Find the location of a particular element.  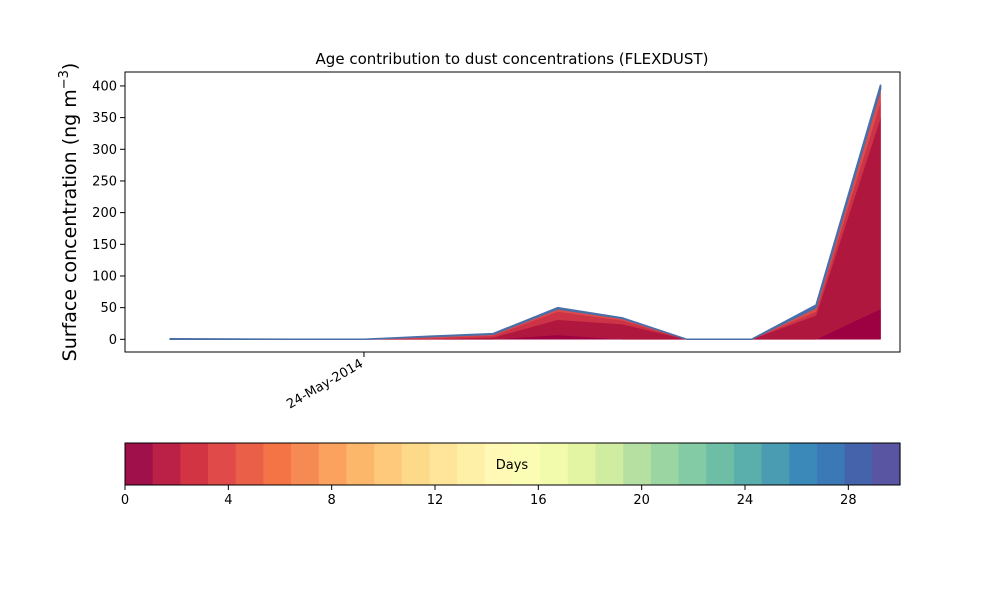

colorbar-tick-label: 16 is located at coordinates (538, 500).